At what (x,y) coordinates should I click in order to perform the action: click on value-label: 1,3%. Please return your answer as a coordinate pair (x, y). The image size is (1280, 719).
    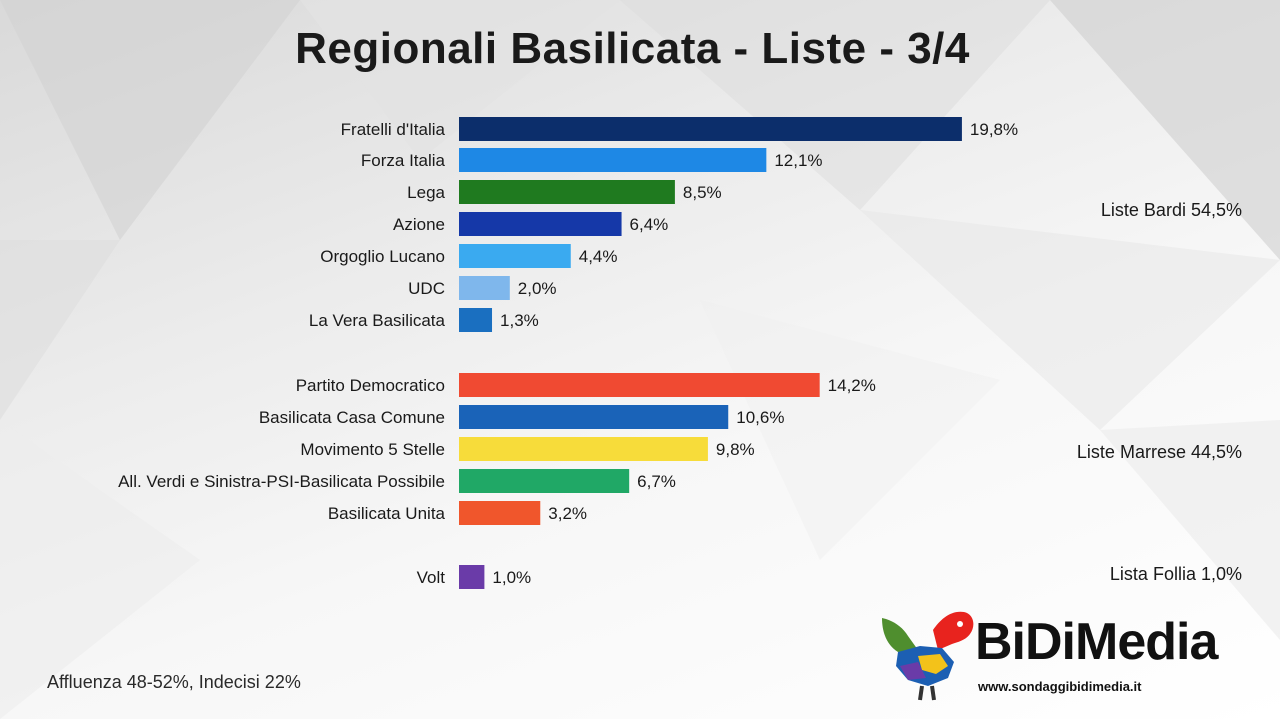
    Looking at the image, I should click on (519, 320).